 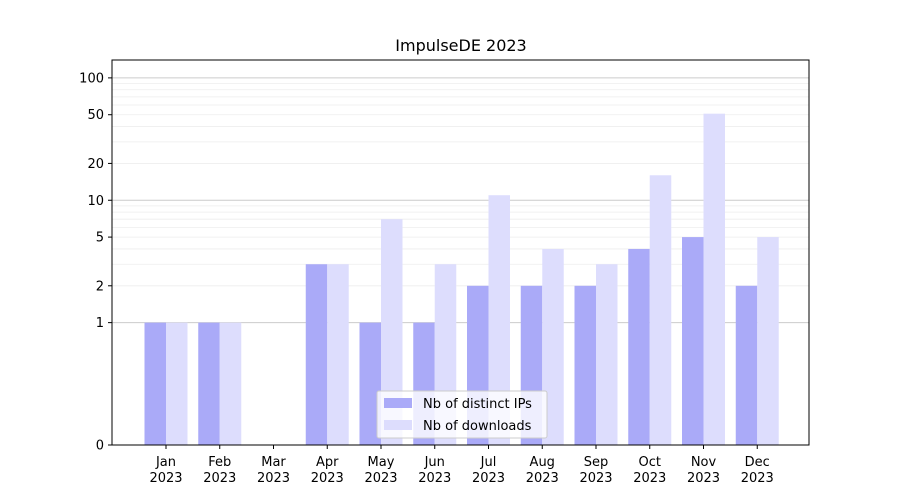 I want to click on y-axis: 0 1 2 5 10 20 50 100, so click(x=95, y=262).